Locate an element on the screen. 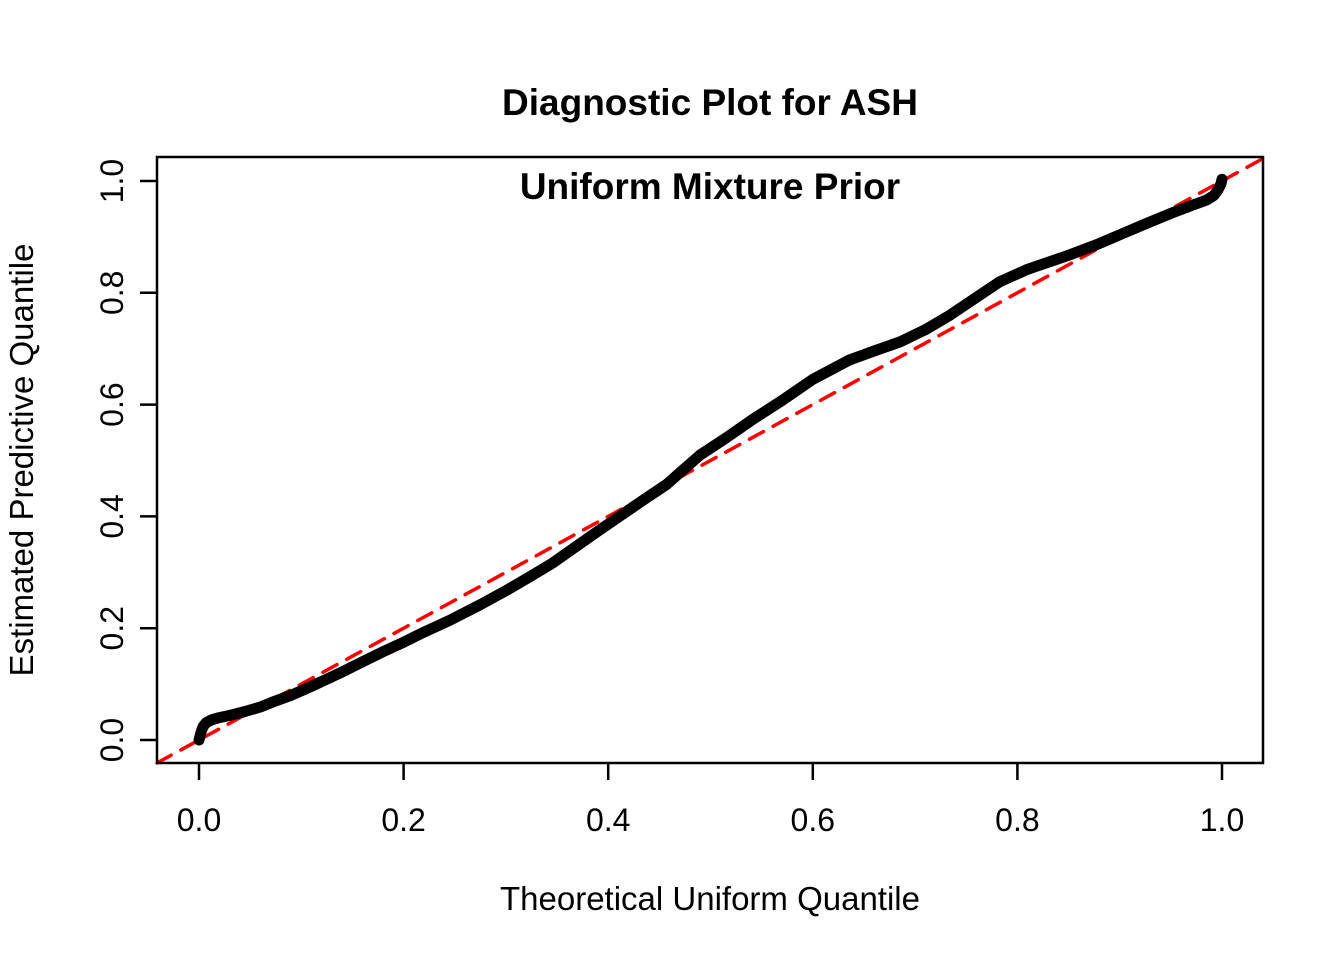  y-axis-tick-label: 0.2 is located at coordinates (112, 628).